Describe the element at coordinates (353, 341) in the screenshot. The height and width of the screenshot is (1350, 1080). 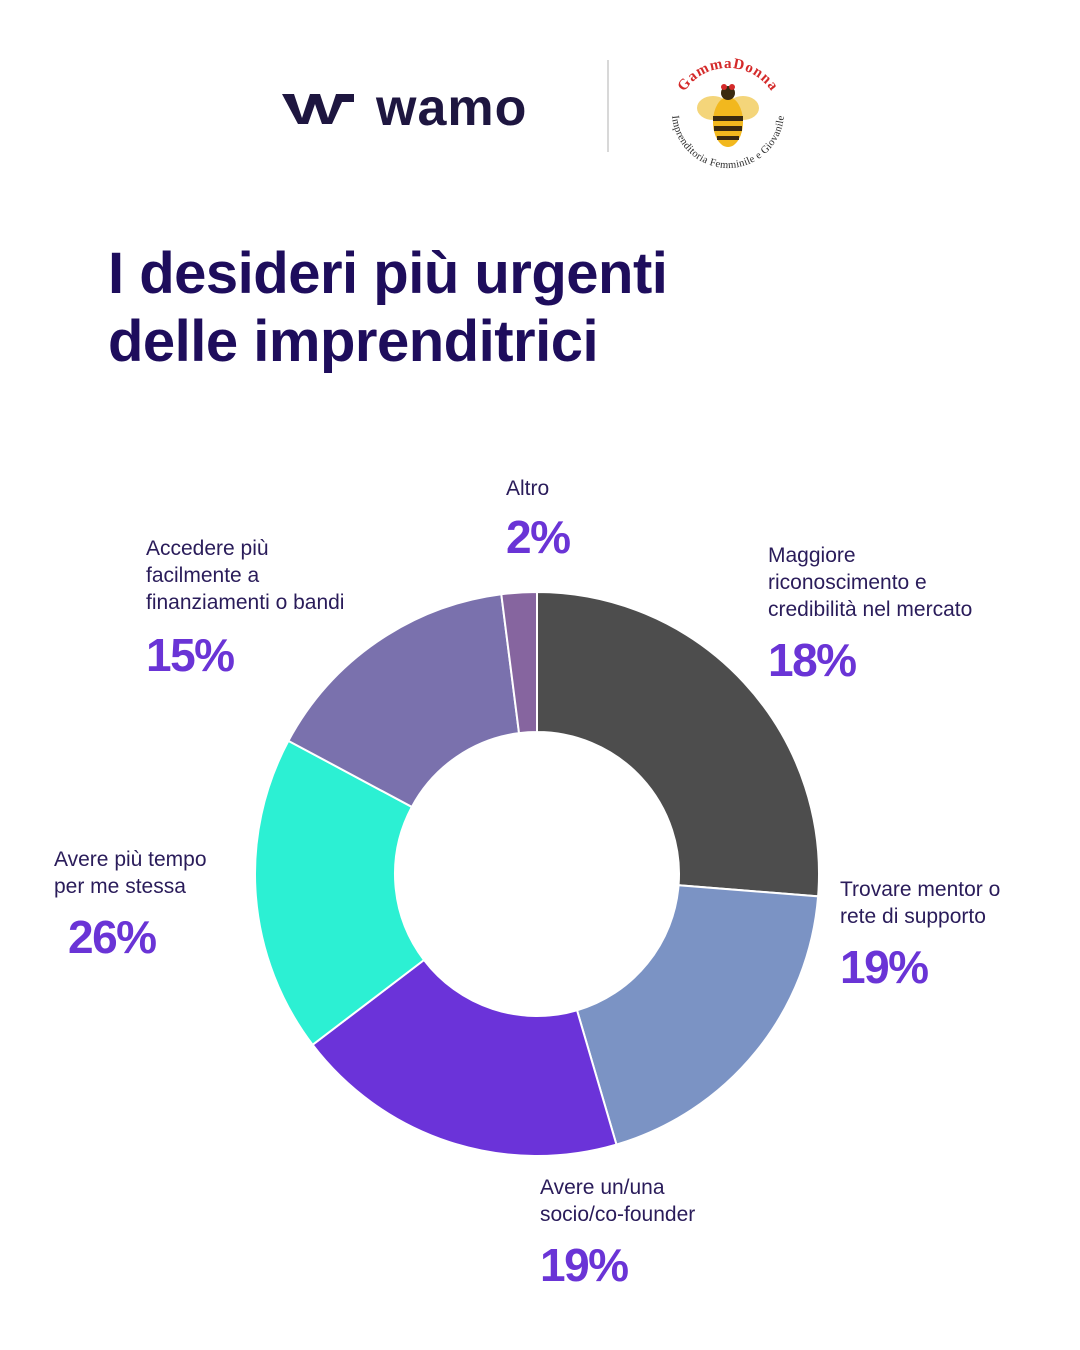
I see `title-line-2: delle imprenditrici` at that location.